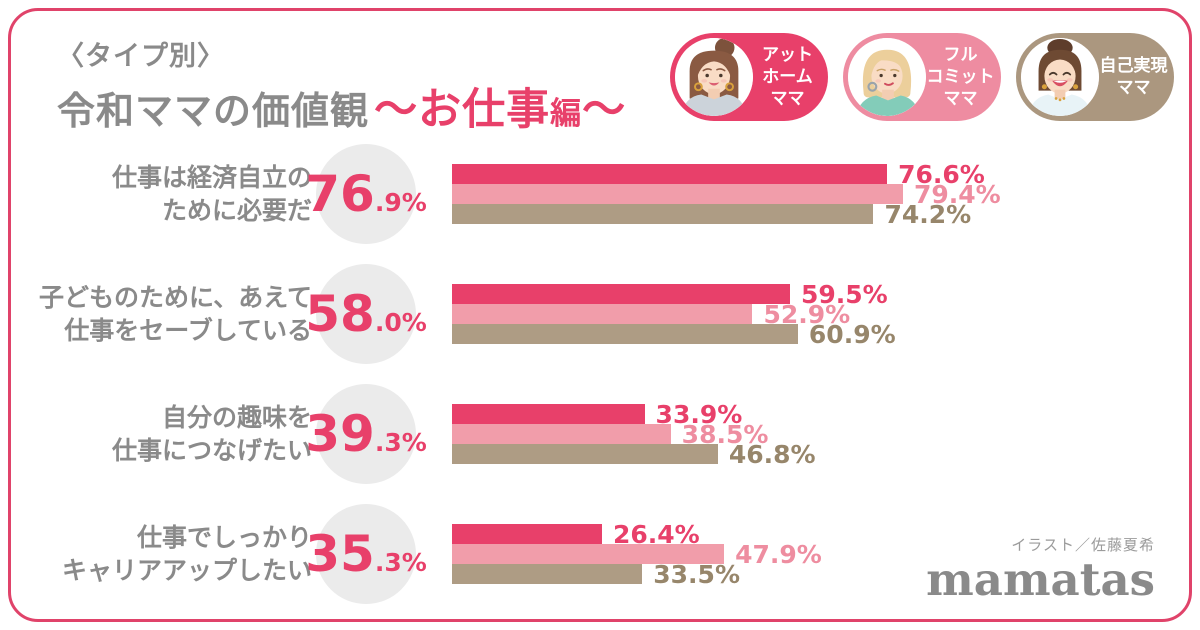  What do you see at coordinates (1133, 76) in the screenshot?
I see `legend-selfrealization-mama-label: 自己実現 ママ` at bounding box center [1133, 76].